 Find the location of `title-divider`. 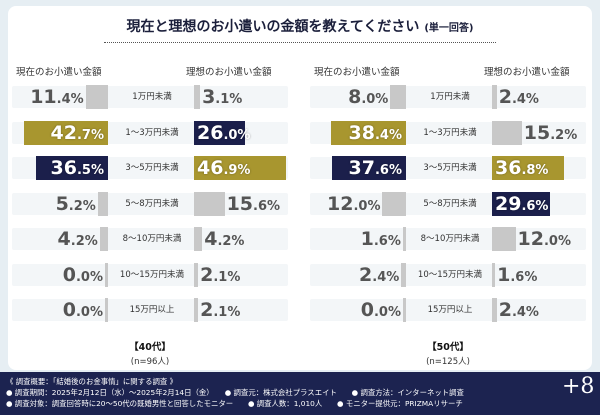

title-divider is located at coordinates (300, 42).